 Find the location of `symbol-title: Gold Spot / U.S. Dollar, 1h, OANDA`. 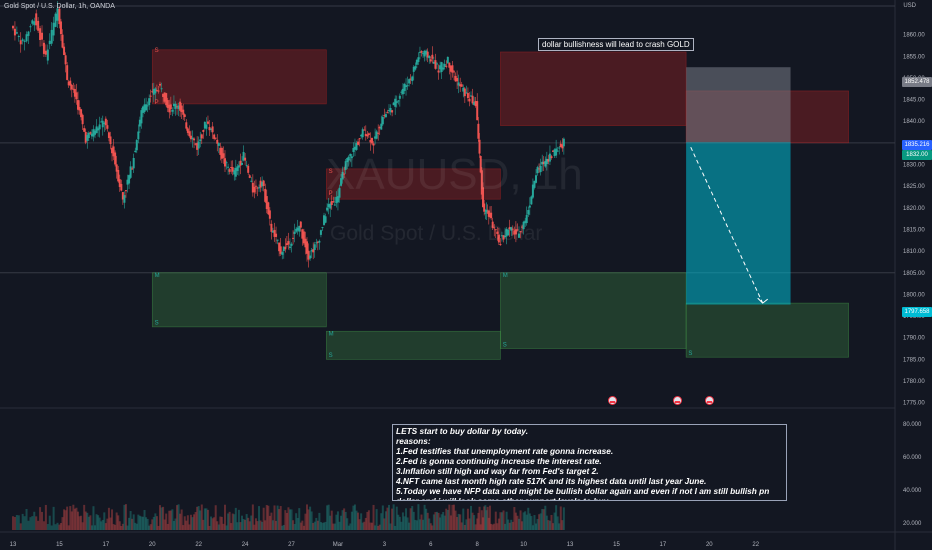

symbol-title: Gold Spot / U.S. Dollar, 1h, OANDA is located at coordinates (59, 6).